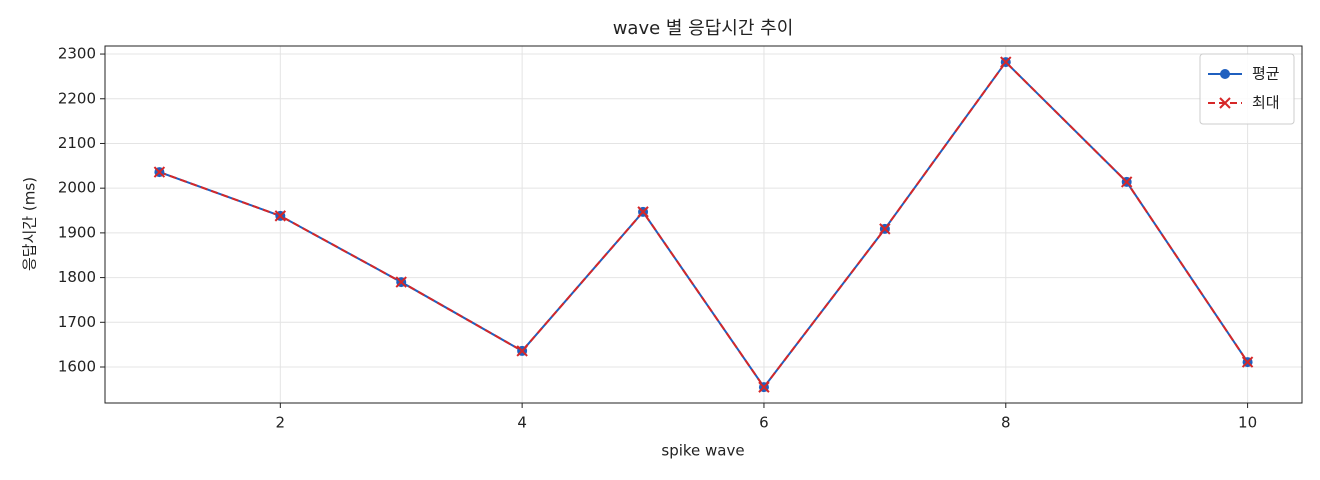 The height and width of the screenshot is (480, 1320). What do you see at coordinates (703, 28) in the screenshot?
I see `chart-title: wave 별 응답시간 추이` at bounding box center [703, 28].